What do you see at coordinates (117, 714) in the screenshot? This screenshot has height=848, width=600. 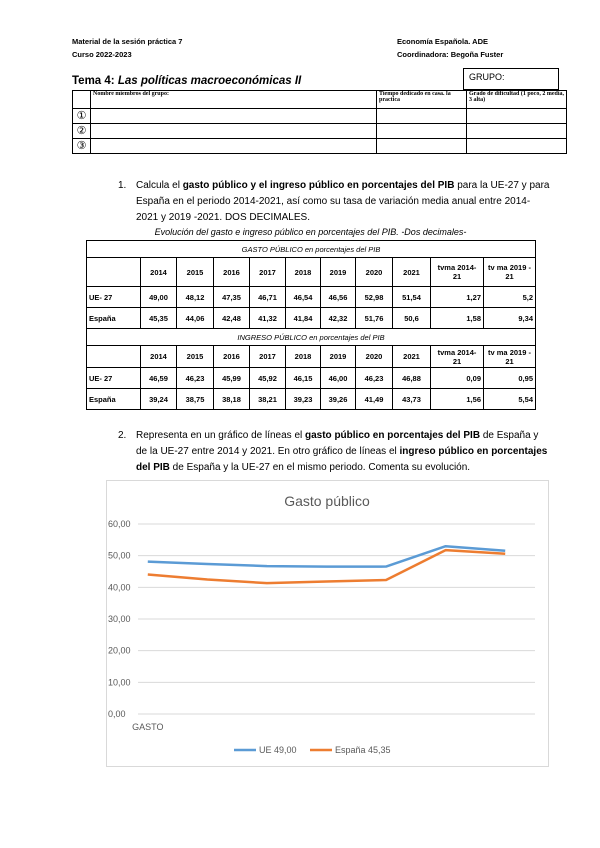 I see `y-tick-label: 0,00` at bounding box center [117, 714].